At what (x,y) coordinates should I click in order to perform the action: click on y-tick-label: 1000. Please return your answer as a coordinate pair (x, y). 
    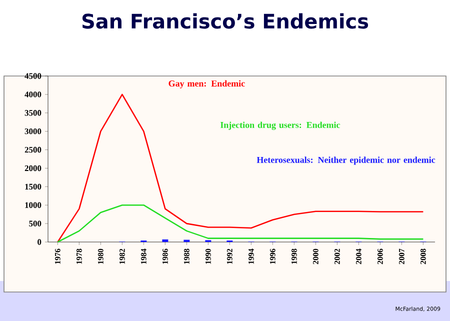
    Looking at the image, I should click on (33, 205).